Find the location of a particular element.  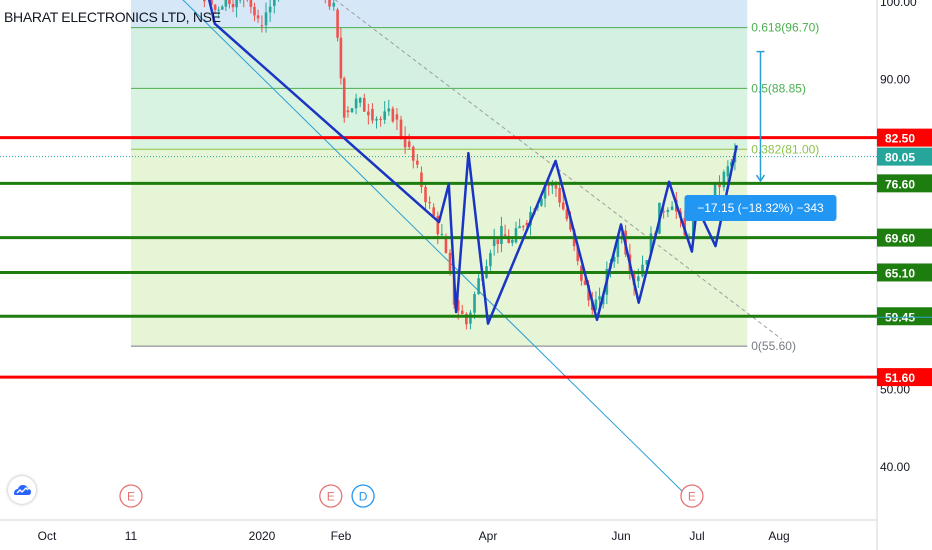

level-65-10-badge-label: 65.10 is located at coordinates (900, 273).